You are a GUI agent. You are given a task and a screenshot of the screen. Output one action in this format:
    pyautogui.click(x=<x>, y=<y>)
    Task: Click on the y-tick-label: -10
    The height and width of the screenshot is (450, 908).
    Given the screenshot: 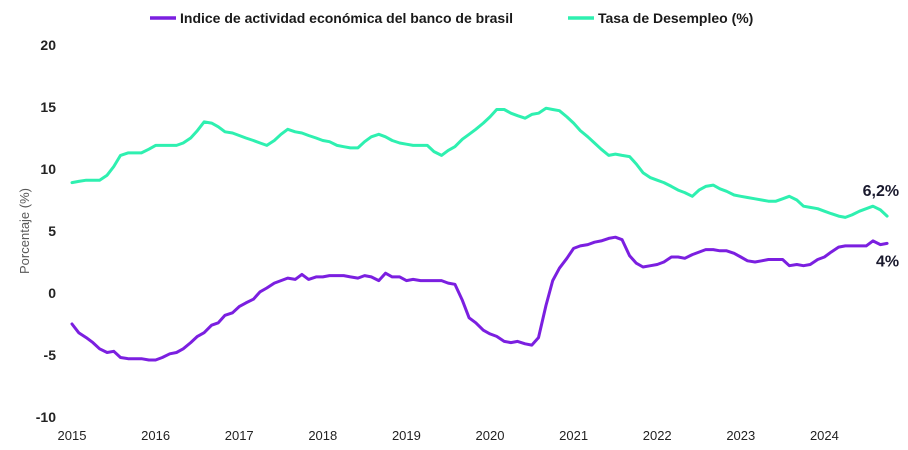 What is the action you would take?
    pyautogui.click(x=46, y=417)
    